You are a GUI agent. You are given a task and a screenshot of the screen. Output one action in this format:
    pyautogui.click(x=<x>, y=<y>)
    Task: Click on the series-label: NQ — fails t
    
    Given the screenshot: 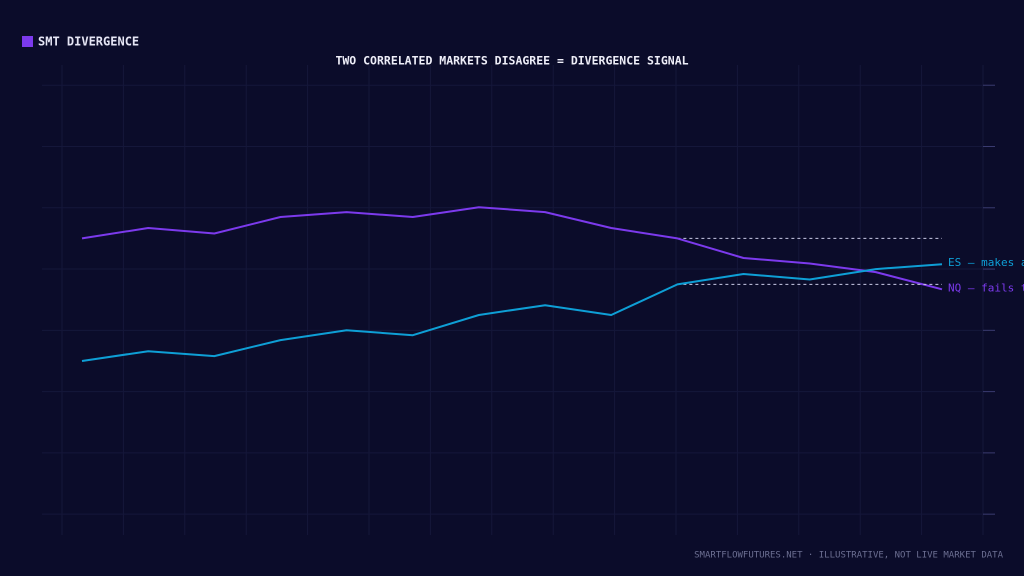 What is the action you would take?
    pyautogui.click(x=986, y=287)
    